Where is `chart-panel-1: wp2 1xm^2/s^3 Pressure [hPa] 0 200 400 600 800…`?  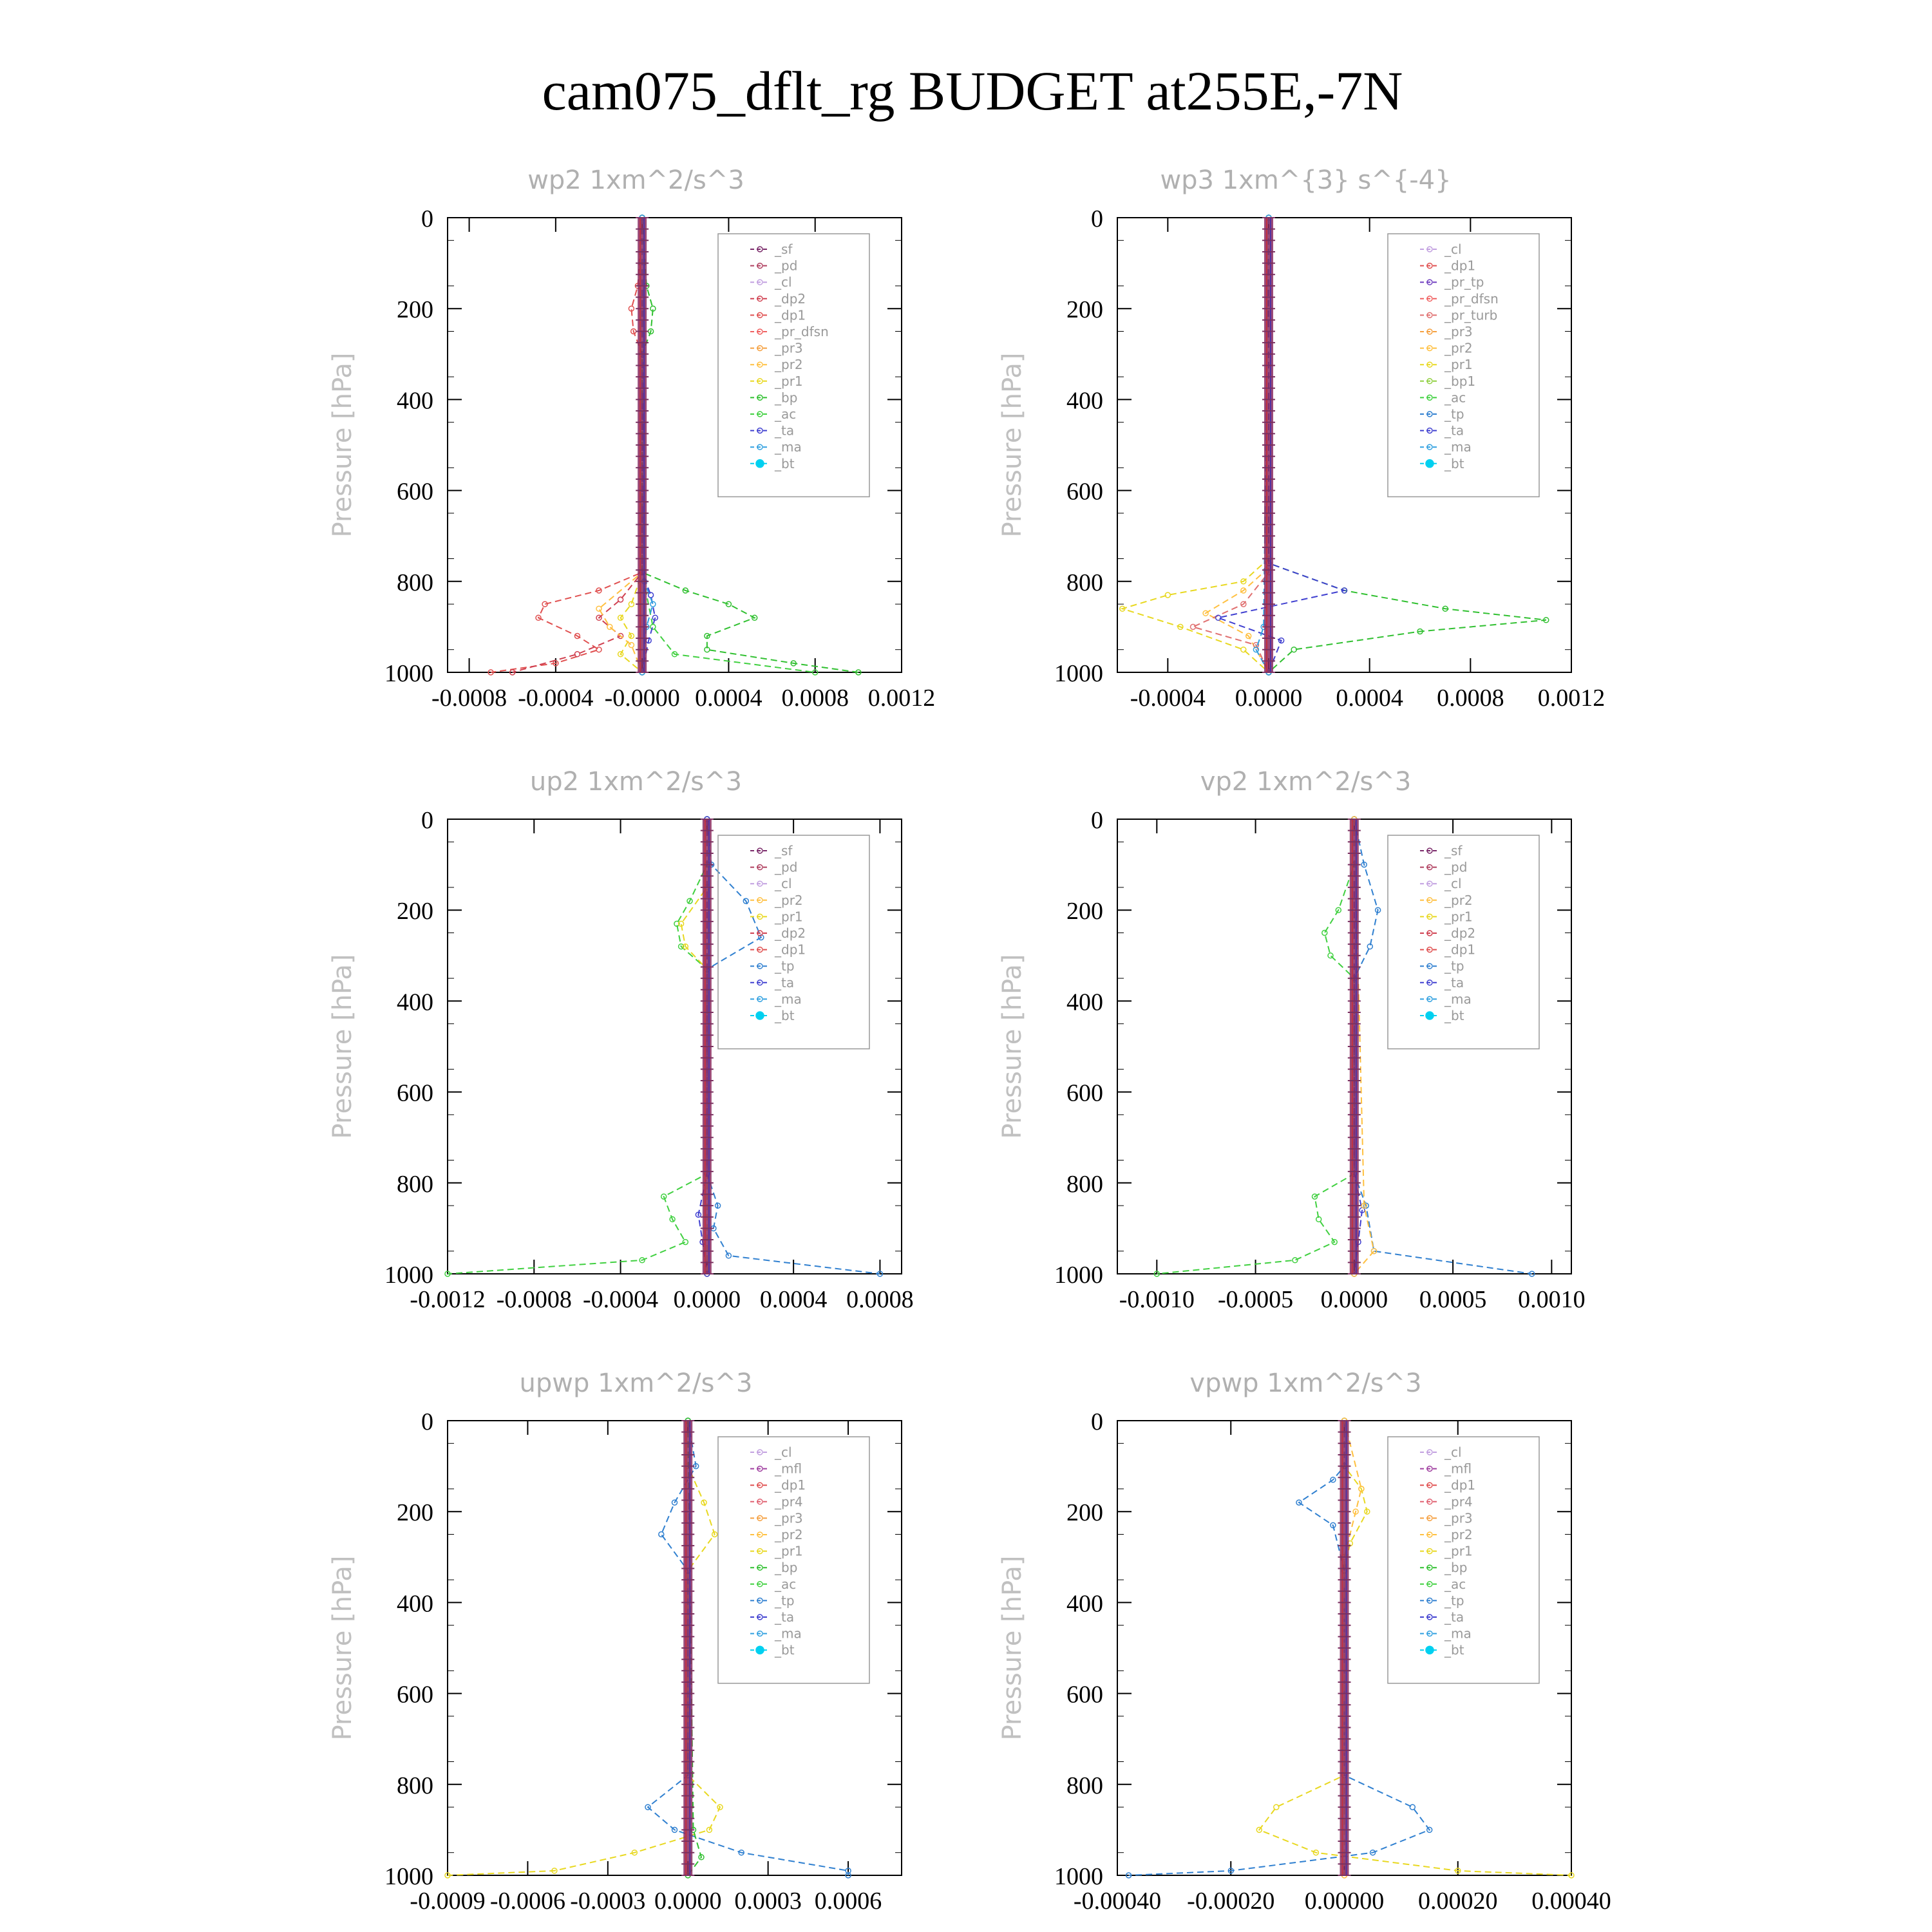
chart-panel-1: wp2 1xm^2/s^3 Pressure [hPa] 0 200 400 600 800… is located at coordinates (631, 439).